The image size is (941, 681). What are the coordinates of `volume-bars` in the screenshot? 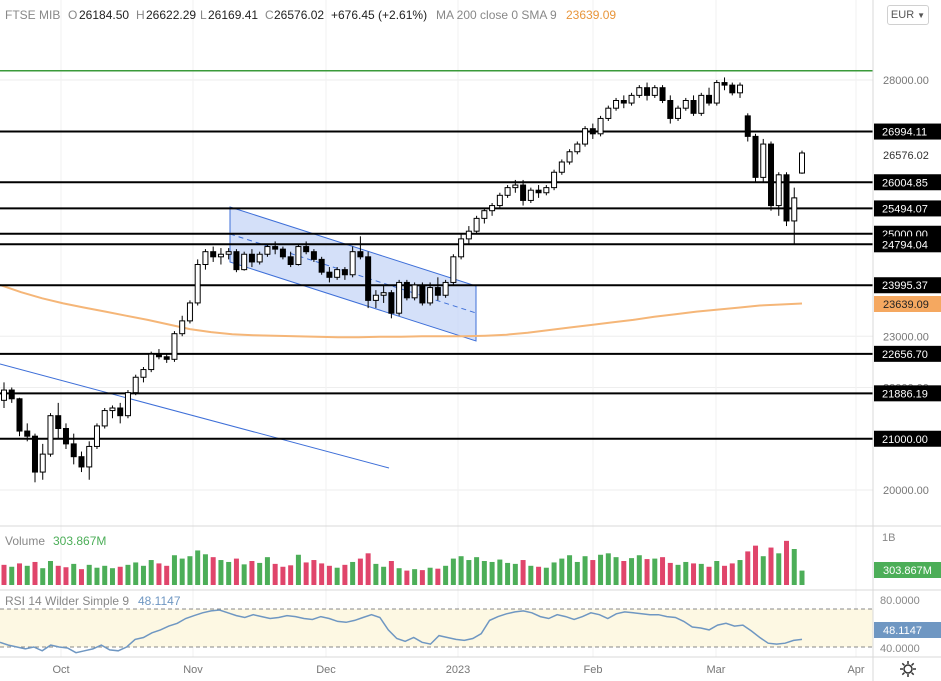 It's located at (403, 562).